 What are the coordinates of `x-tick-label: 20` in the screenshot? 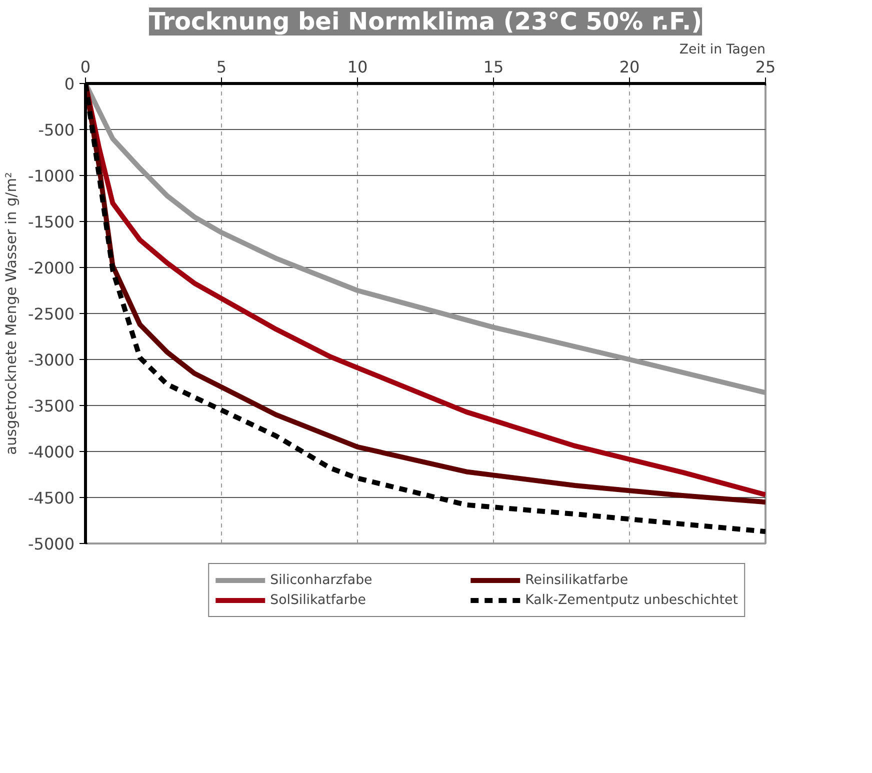 It's located at (629, 67).